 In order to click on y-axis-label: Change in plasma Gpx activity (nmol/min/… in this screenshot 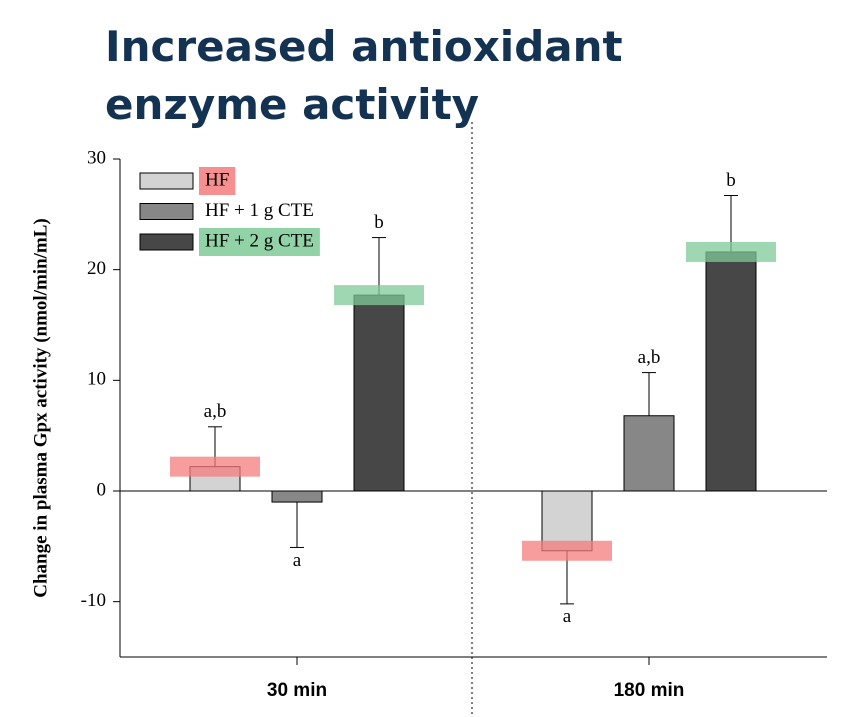, I will do `click(40, 408)`.